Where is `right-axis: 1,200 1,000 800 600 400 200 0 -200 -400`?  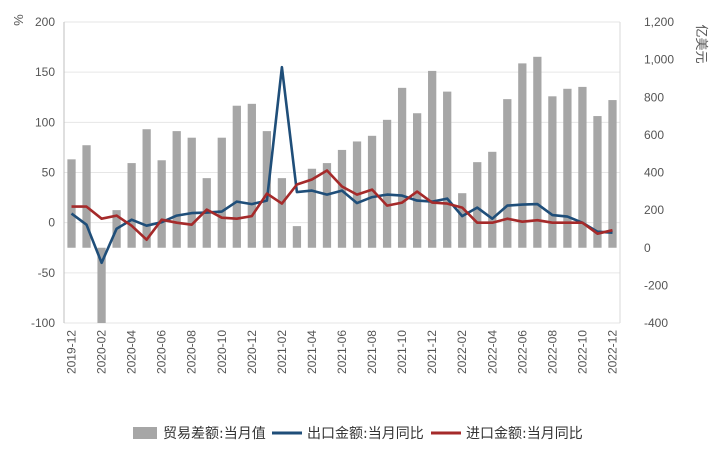
right-axis: 1,200 1,000 800 600 400 200 0 -200 -400 is located at coordinates (659, 172).